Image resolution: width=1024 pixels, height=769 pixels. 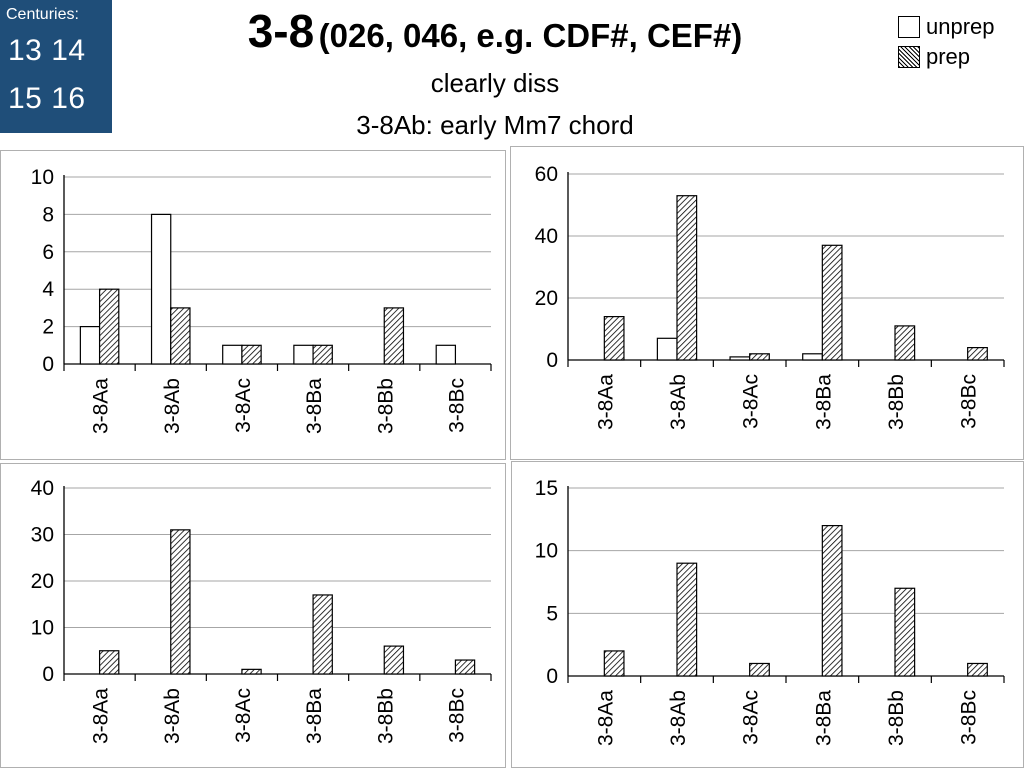 I want to click on y-tick-label: 2, so click(x=48, y=327).